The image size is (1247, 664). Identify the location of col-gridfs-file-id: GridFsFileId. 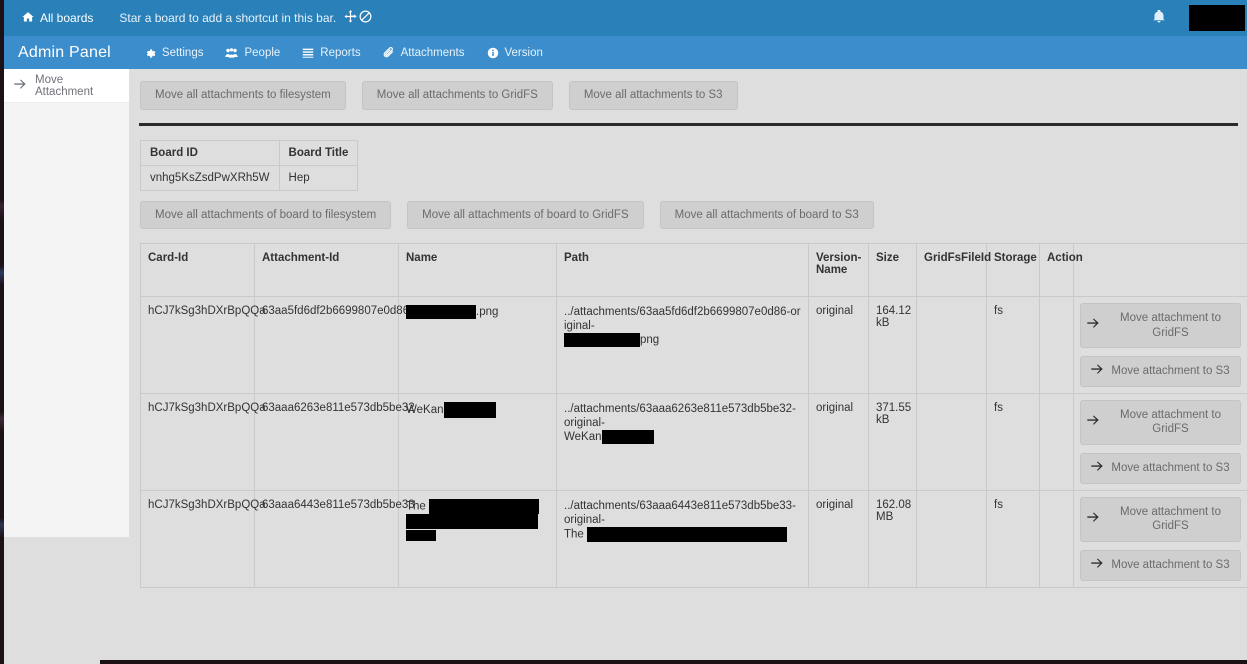
(953, 270).